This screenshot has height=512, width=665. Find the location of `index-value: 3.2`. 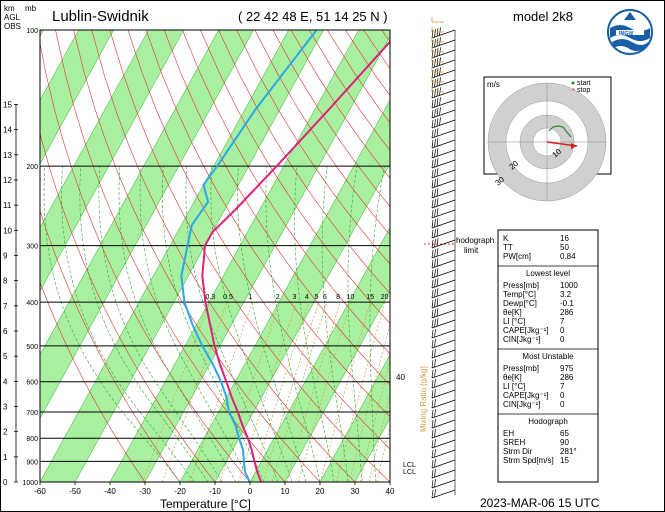

index-value: 3.2 is located at coordinates (566, 294).